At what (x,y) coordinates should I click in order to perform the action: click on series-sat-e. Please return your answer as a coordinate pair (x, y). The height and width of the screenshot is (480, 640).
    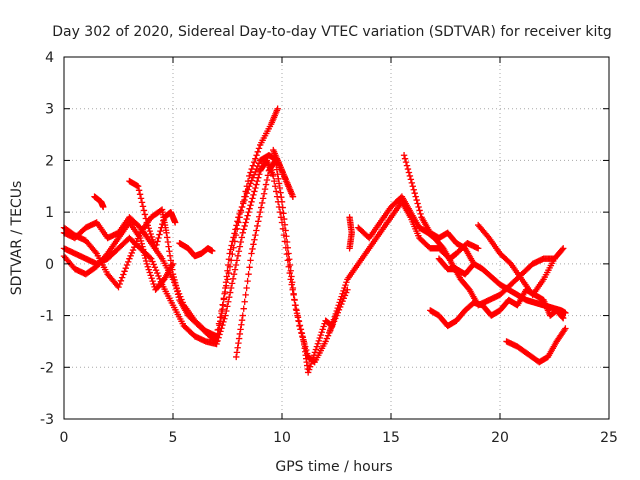
    Looking at the image, I should click on (152, 214).